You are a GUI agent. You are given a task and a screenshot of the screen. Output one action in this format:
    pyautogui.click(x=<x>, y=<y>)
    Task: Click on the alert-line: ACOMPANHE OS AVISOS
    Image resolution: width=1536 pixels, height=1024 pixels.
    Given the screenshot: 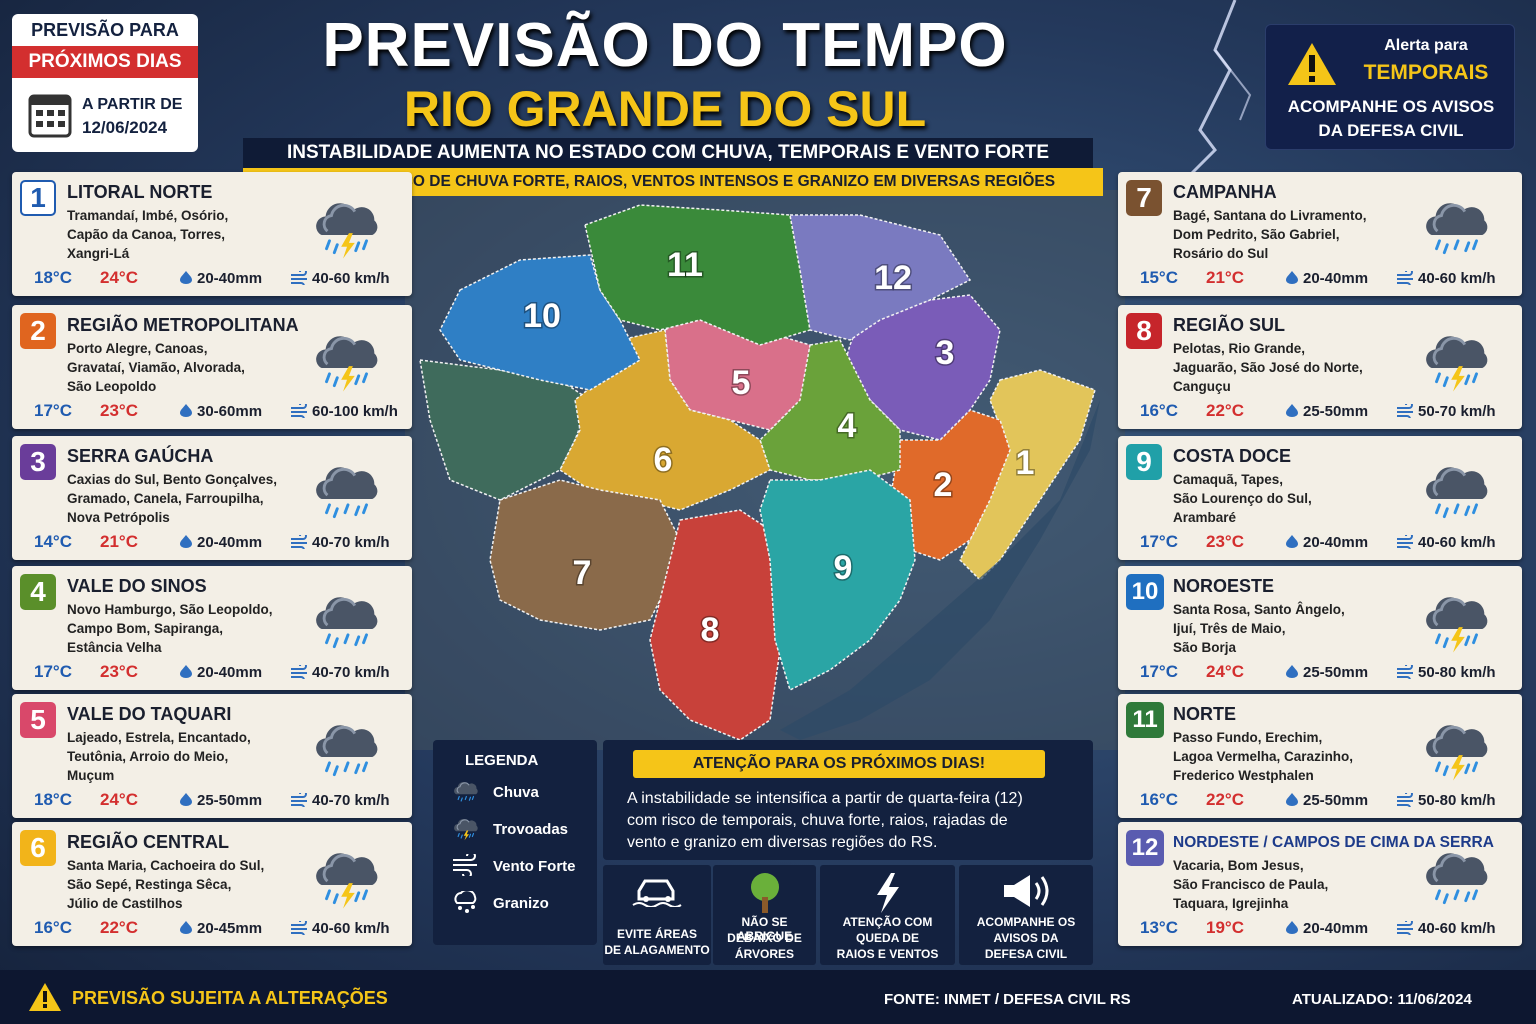 What is the action you would take?
    pyautogui.click(x=1391, y=106)
    